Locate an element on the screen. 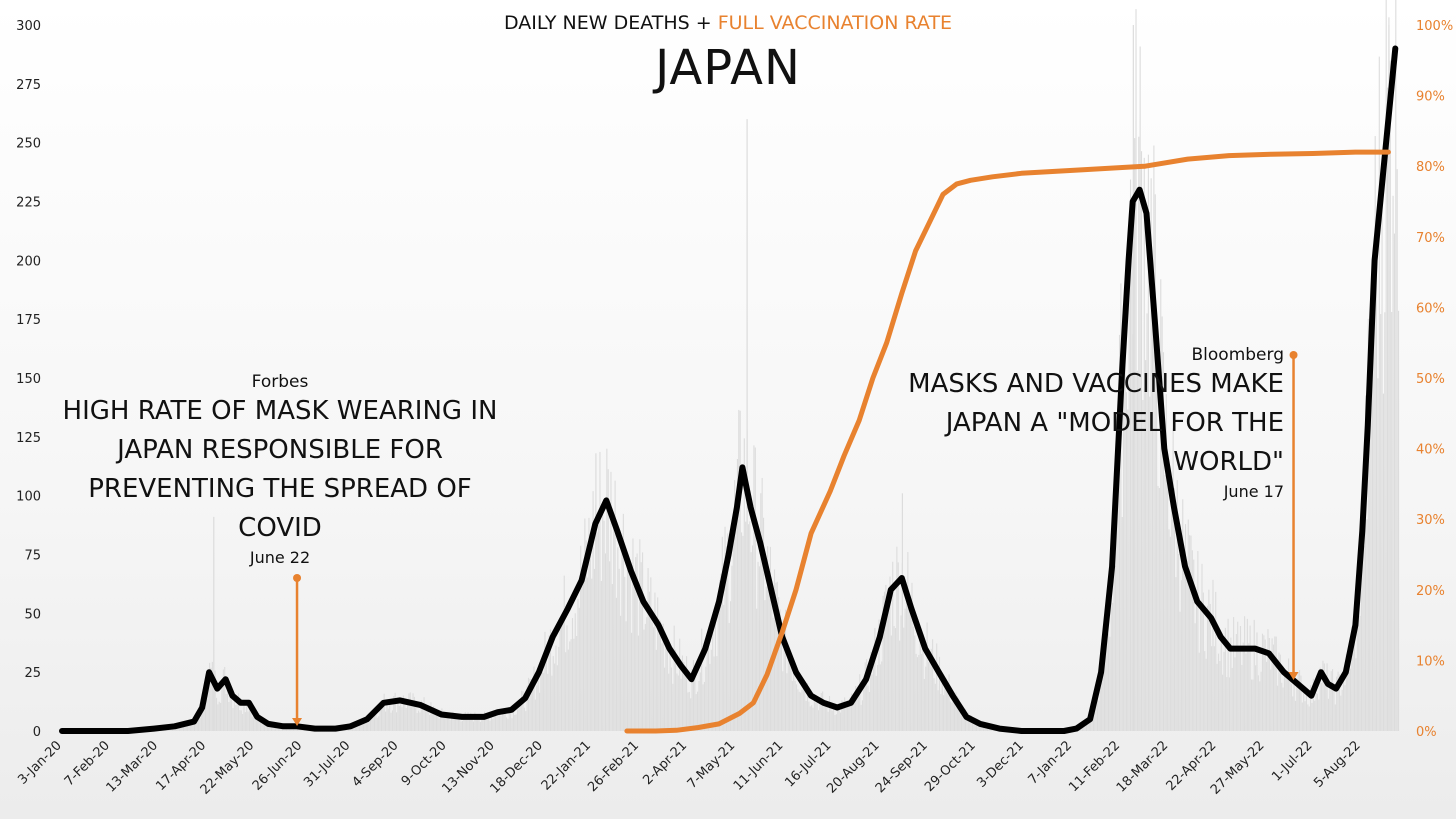 This screenshot has height=819, width=1456. daily-bar-peak is located at coordinates (1389, 378).